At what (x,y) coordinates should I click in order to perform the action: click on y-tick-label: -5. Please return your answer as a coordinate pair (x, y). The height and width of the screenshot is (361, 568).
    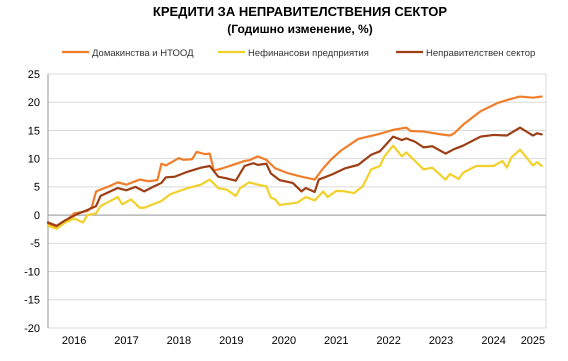
    Looking at the image, I should click on (35, 244).